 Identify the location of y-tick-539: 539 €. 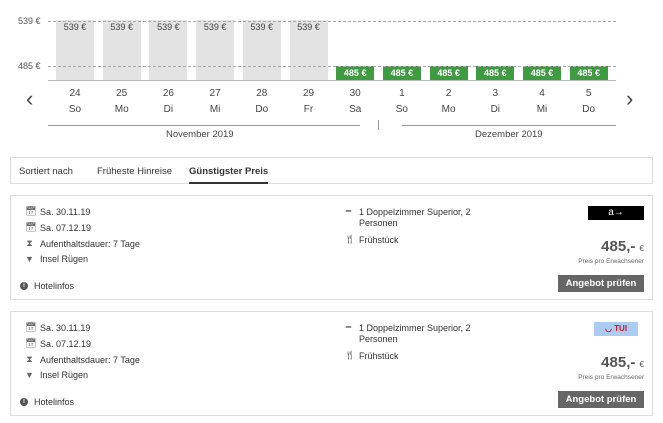
(29, 21).